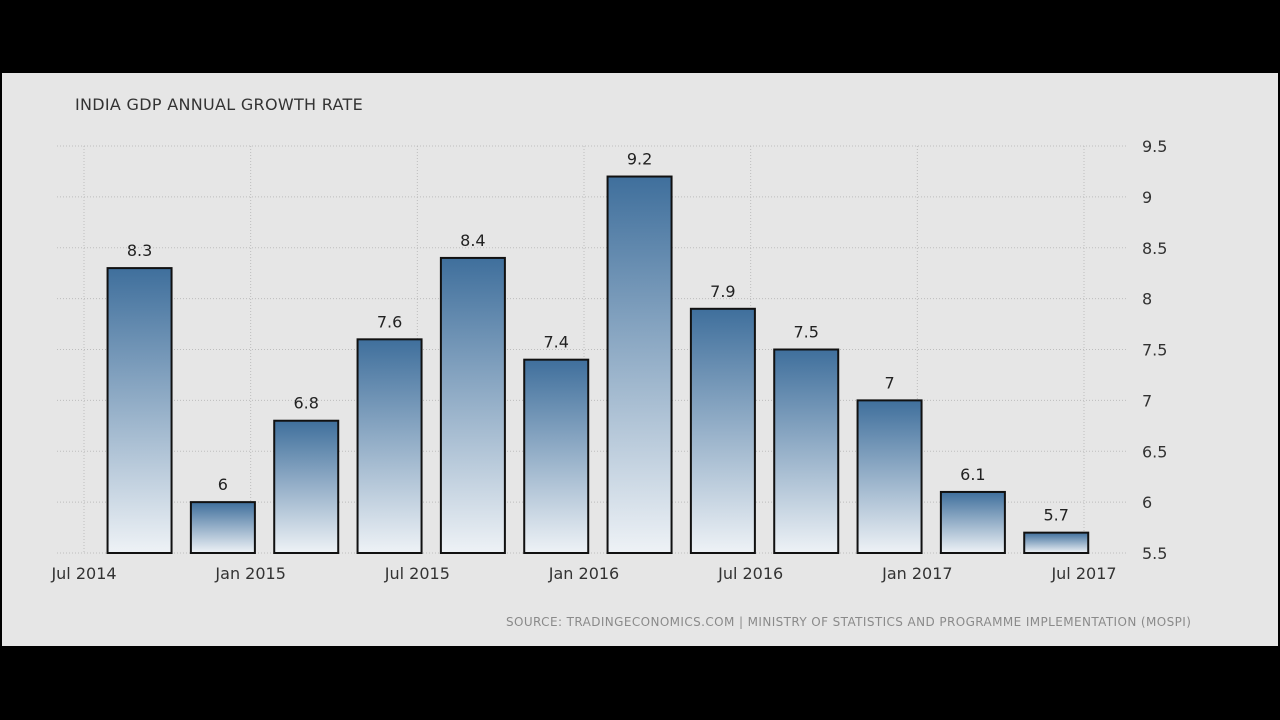 The width and height of the screenshot is (1280, 720). Describe the element at coordinates (889, 382) in the screenshot. I see `bar-value-label: 7` at that location.